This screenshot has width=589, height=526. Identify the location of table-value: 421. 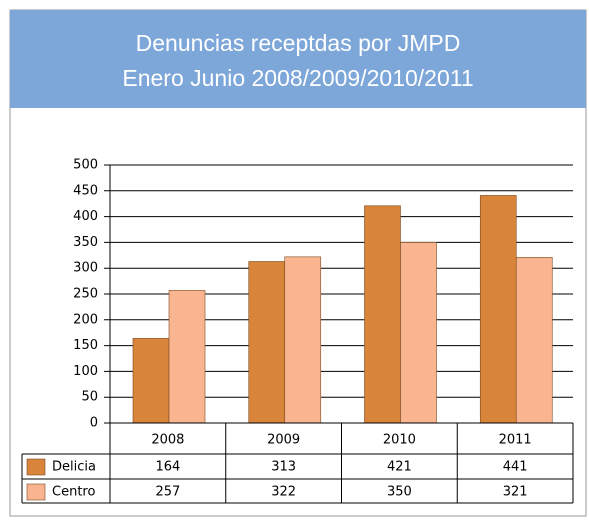
(399, 467).